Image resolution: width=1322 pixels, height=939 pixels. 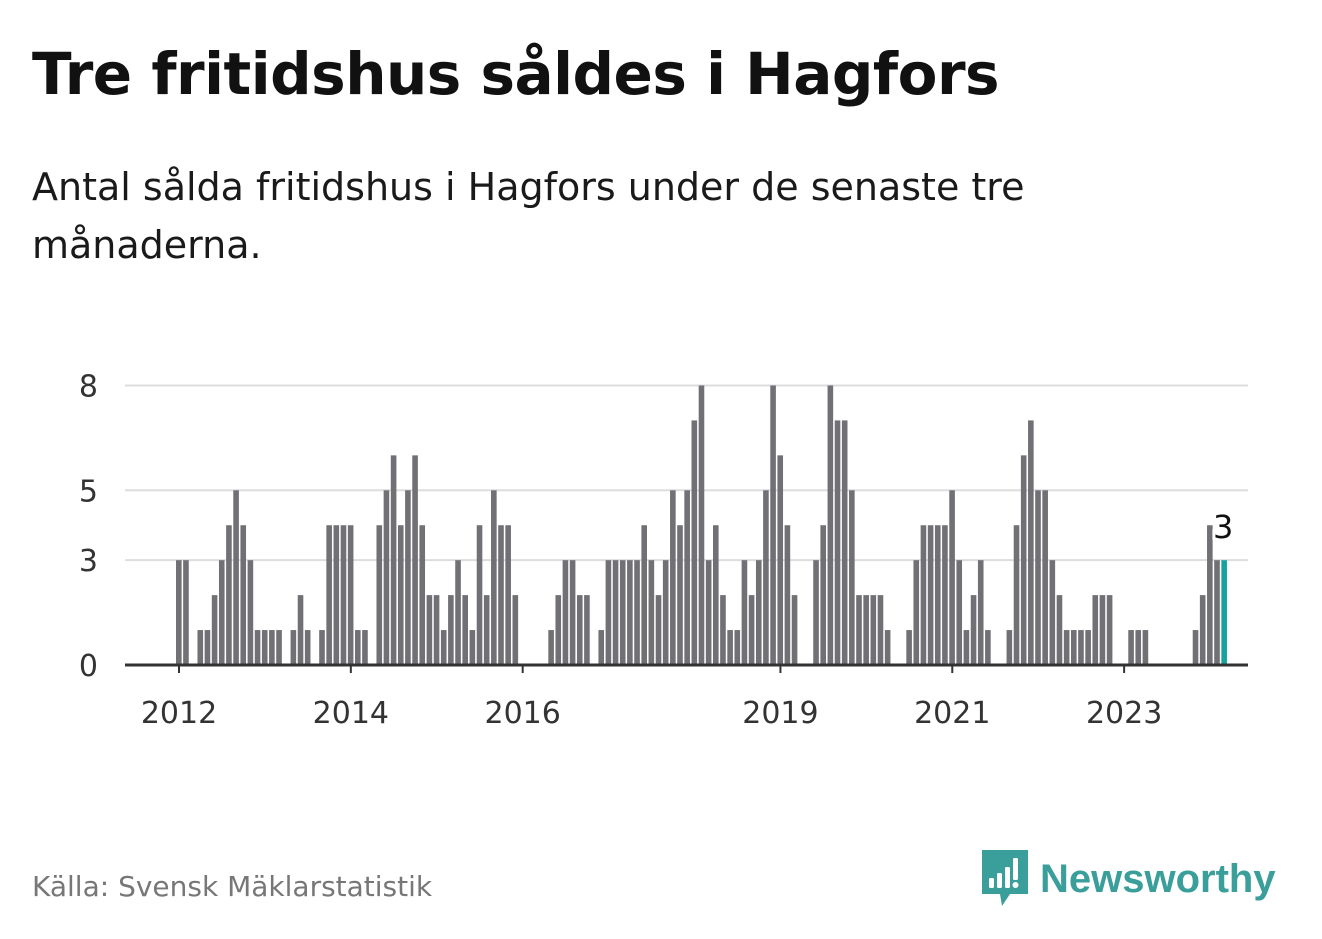 I want to click on y-tick-label: 5, so click(x=88, y=491).